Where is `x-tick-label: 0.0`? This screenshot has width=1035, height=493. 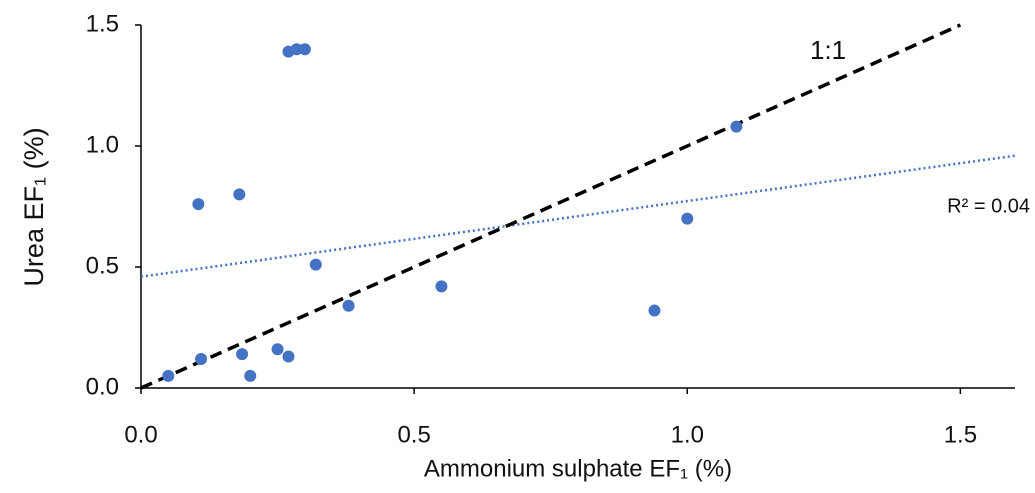 x-tick-label: 0.0 is located at coordinates (140, 434).